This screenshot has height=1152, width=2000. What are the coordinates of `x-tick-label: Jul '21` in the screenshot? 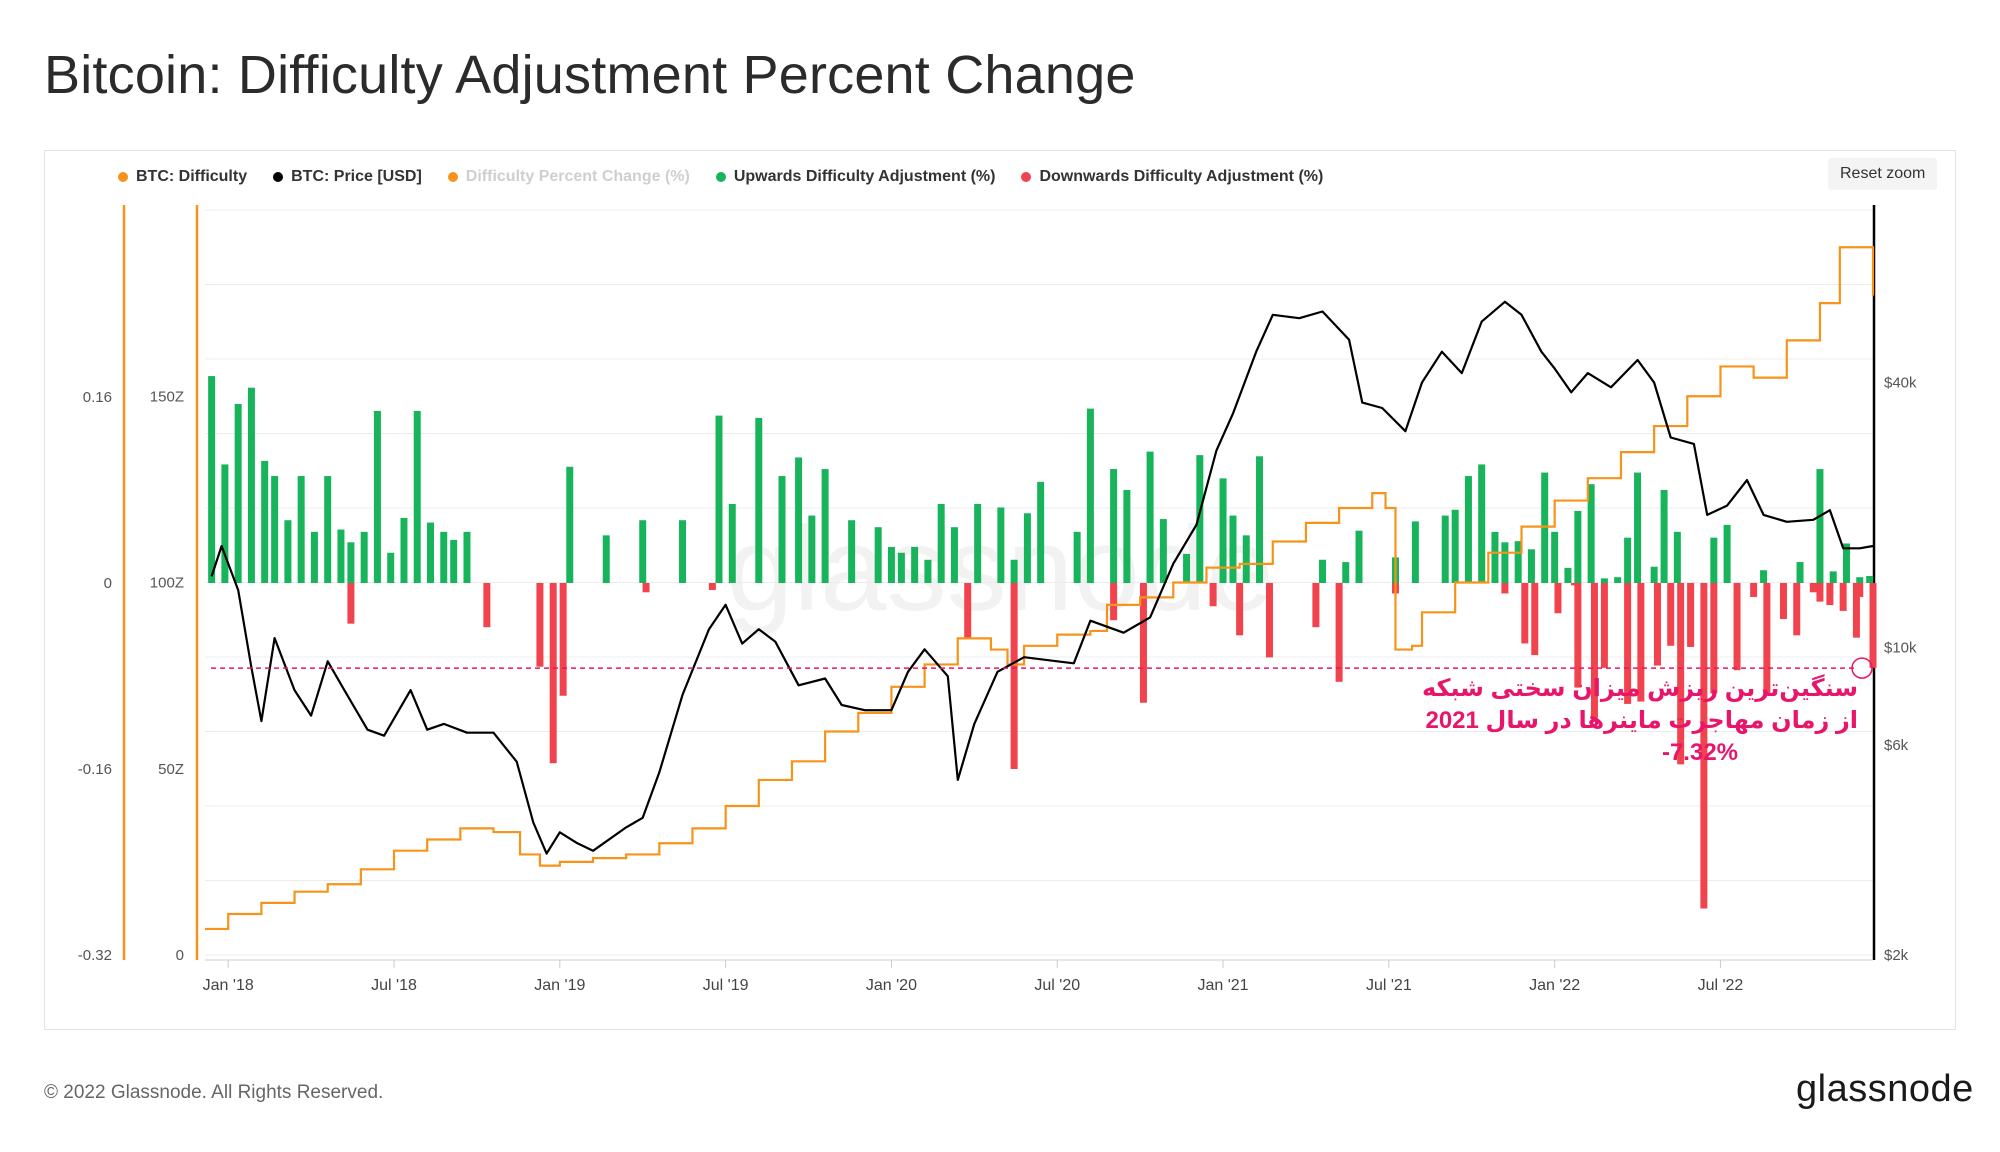 It's located at (1389, 985).